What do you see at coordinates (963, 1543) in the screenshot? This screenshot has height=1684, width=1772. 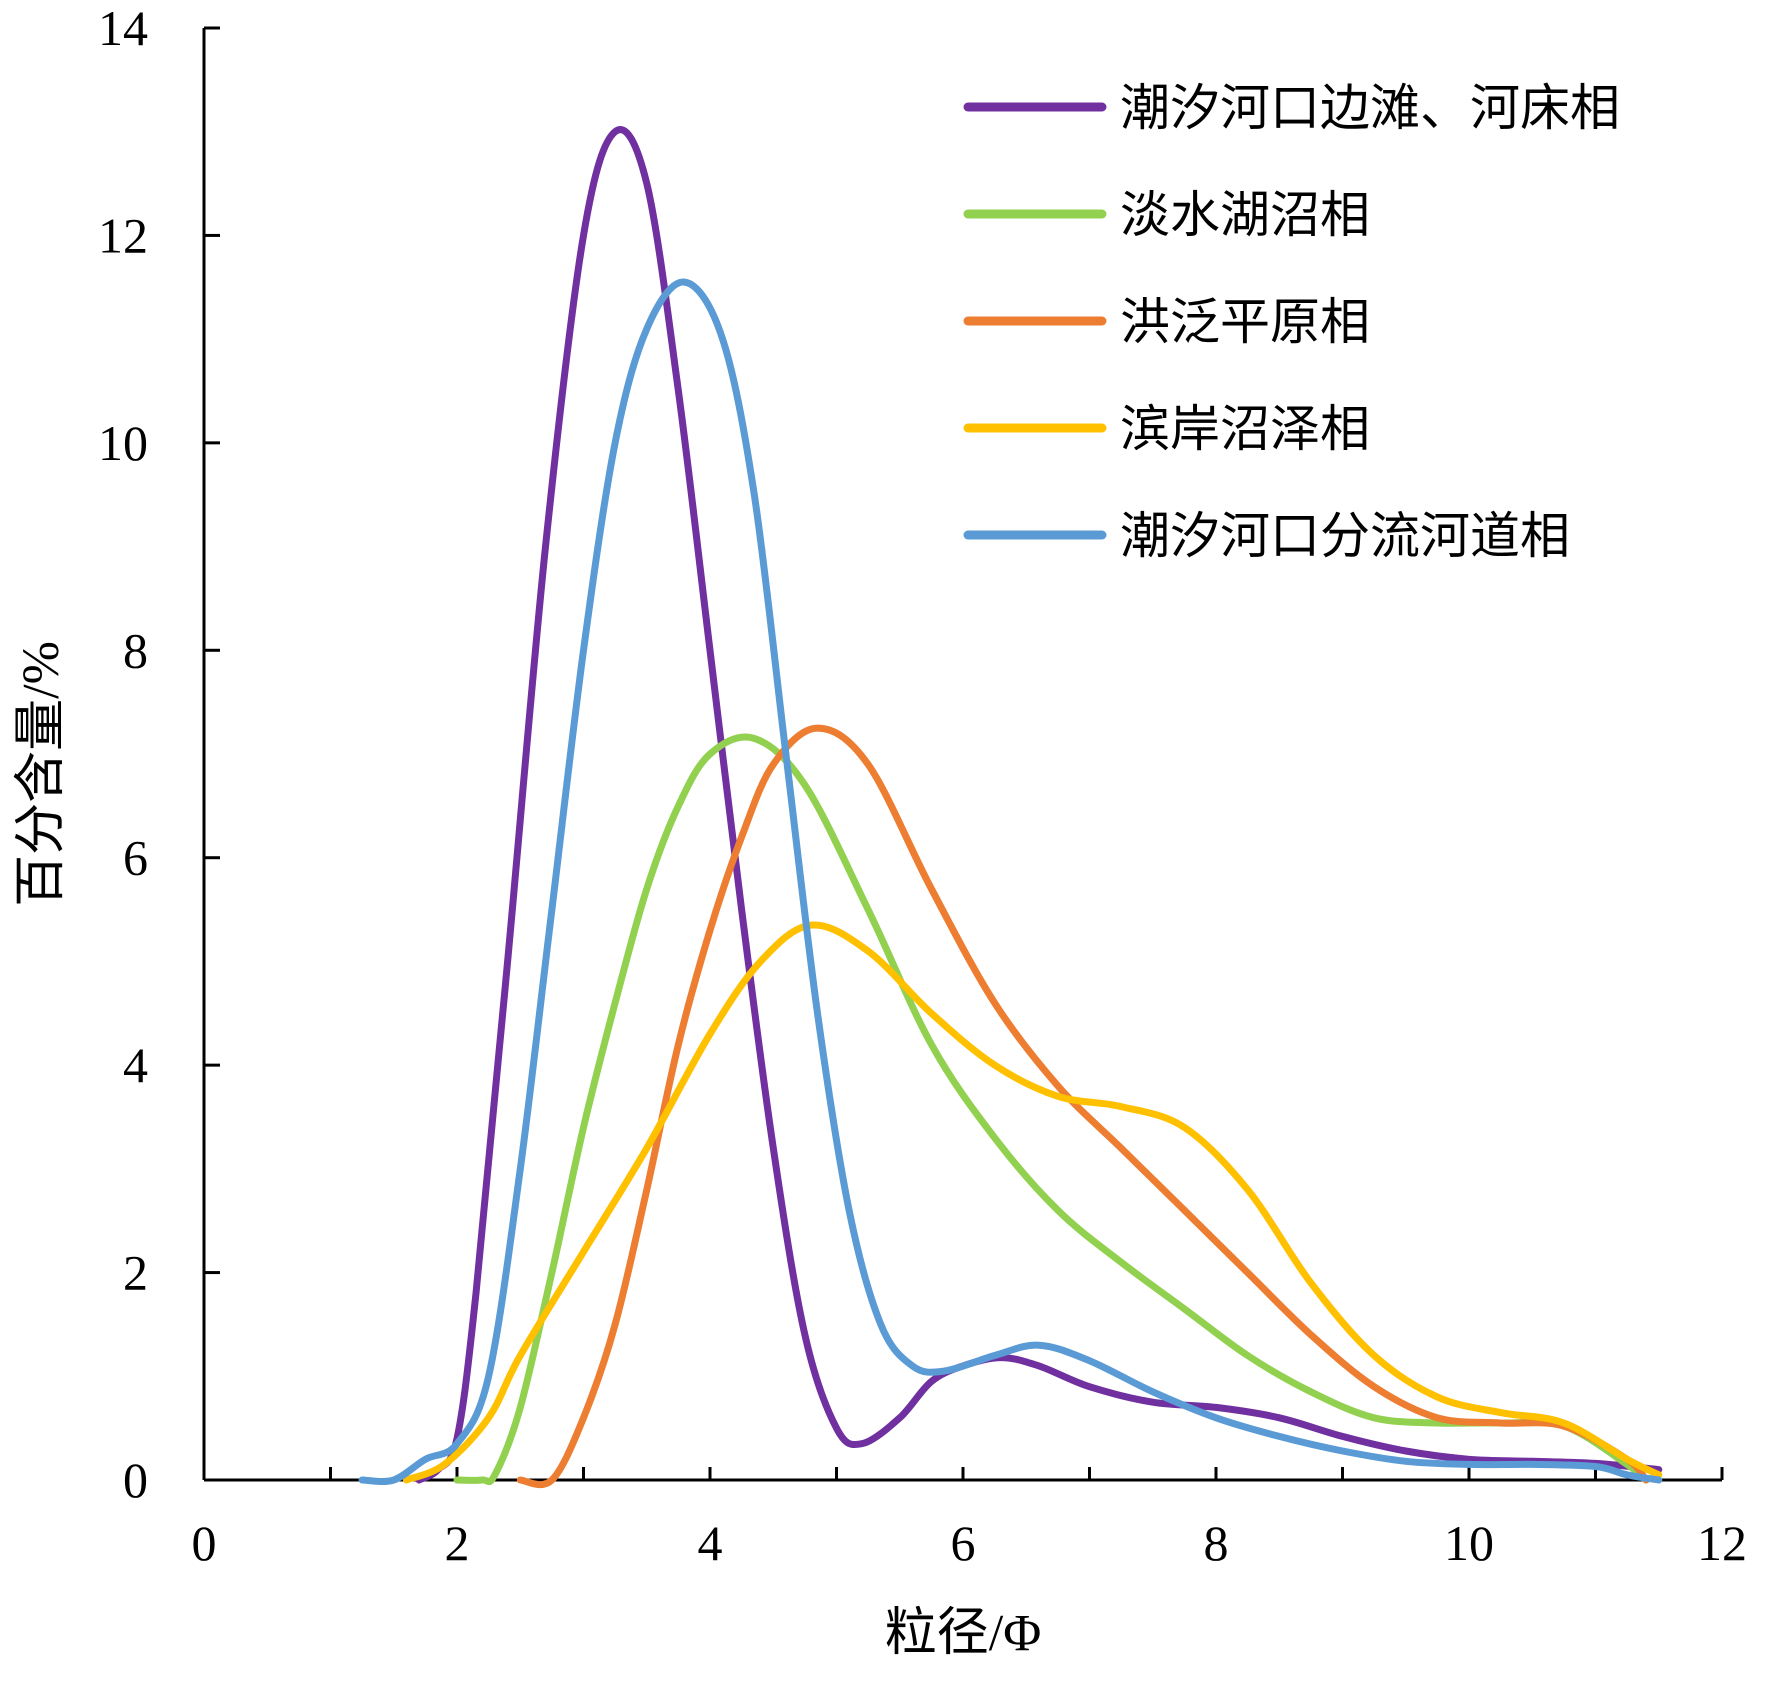 I see `x-tick-label: 6` at bounding box center [963, 1543].